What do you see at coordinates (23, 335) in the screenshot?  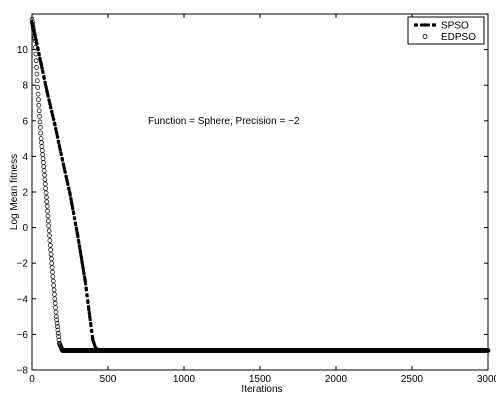 I see `y-tick-label: −6` at bounding box center [23, 335].